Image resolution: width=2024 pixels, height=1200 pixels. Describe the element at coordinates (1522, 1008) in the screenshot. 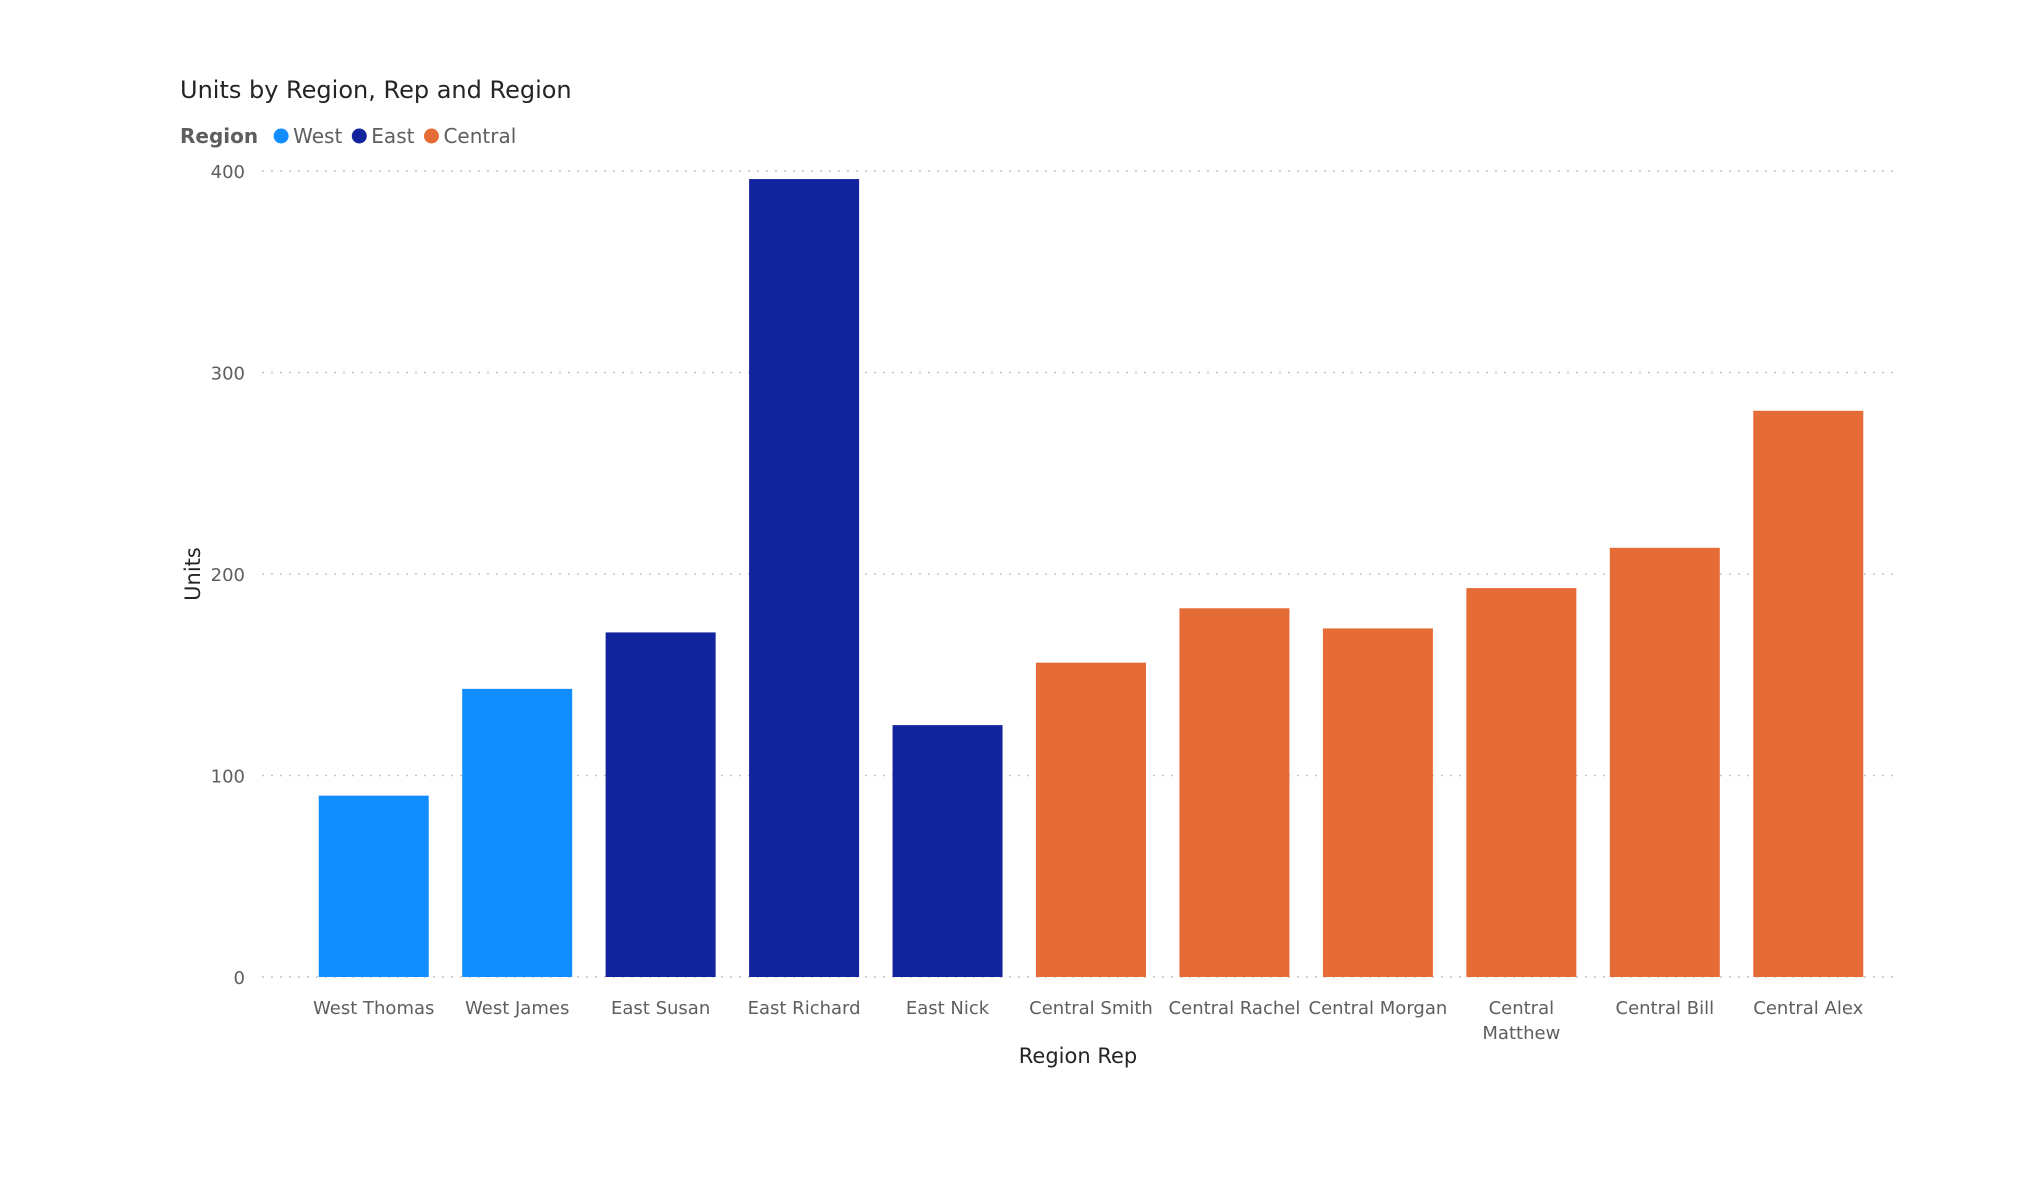

I see `x-tick-label: Central` at that location.